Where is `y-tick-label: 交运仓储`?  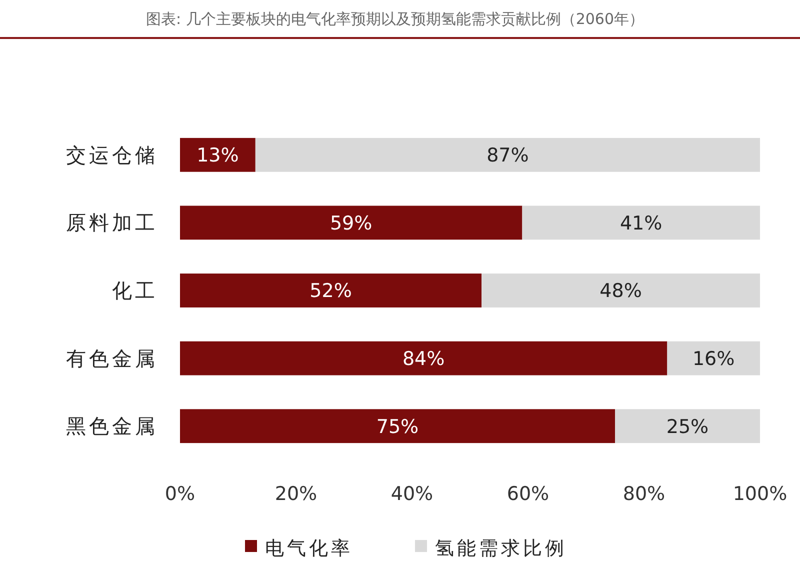
y-tick-label: 交运仓储 is located at coordinates (112, 154).